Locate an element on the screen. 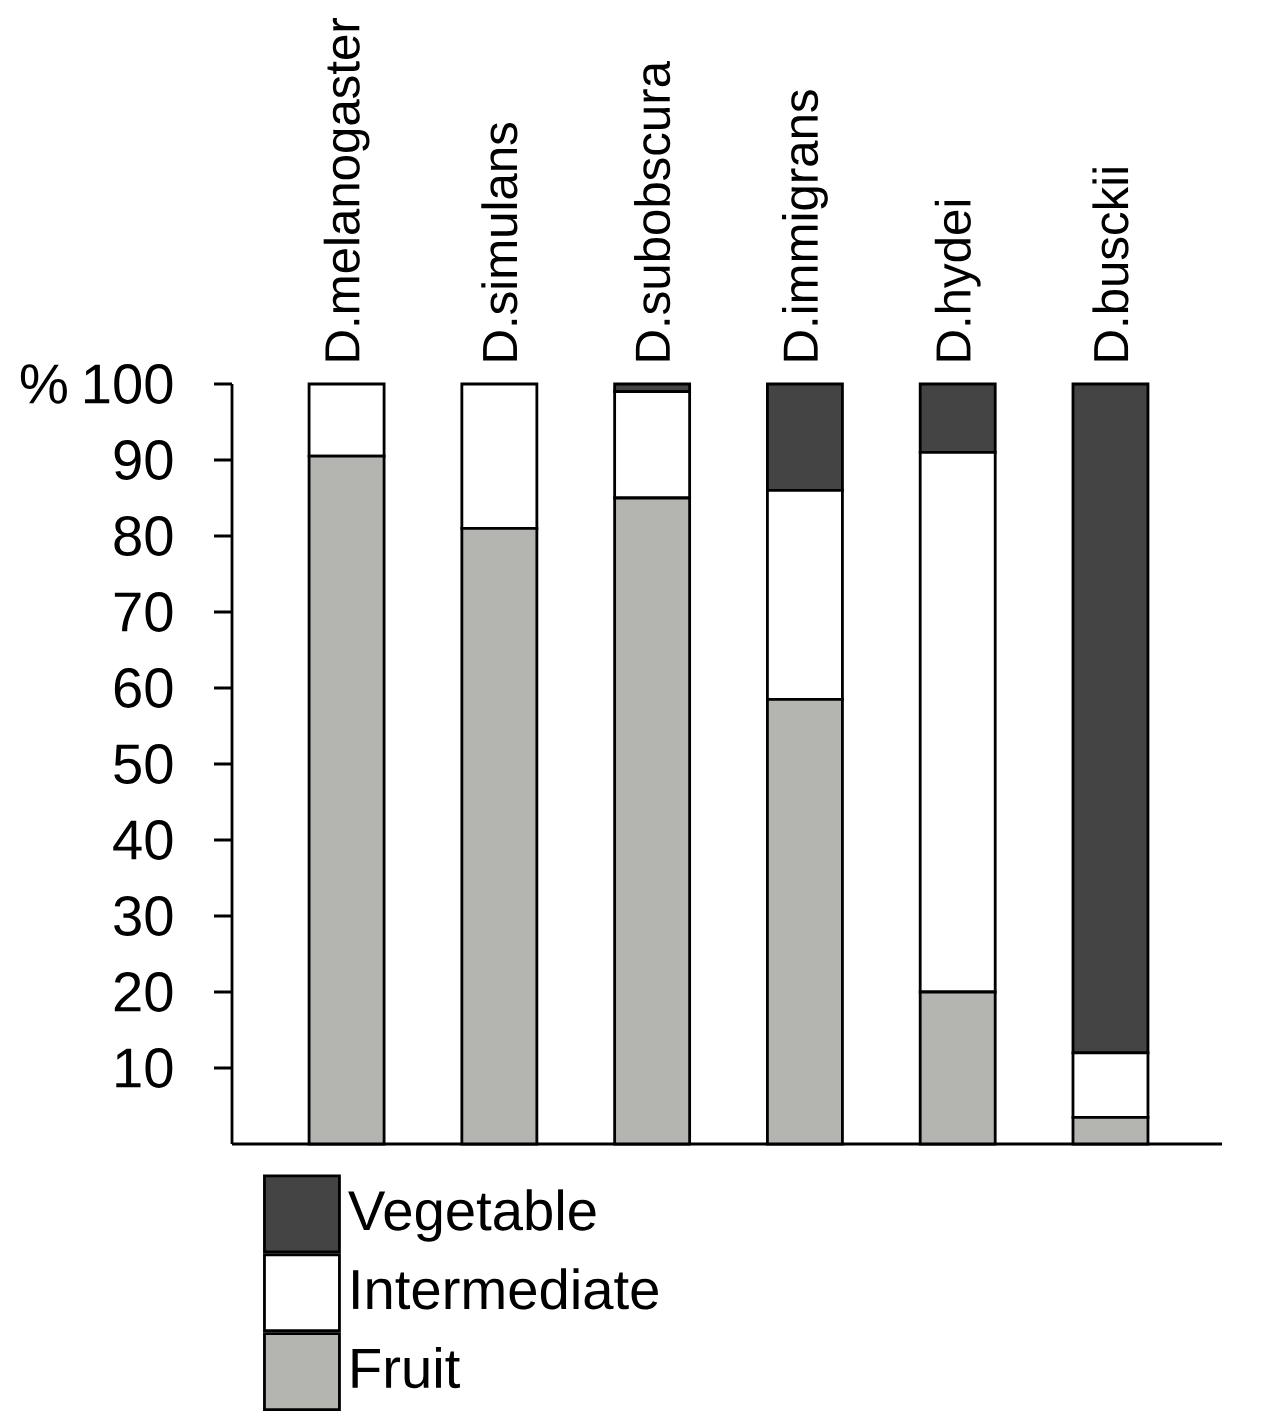  x-tick-label: D.melanogaster is located at coordinates (346, 189).